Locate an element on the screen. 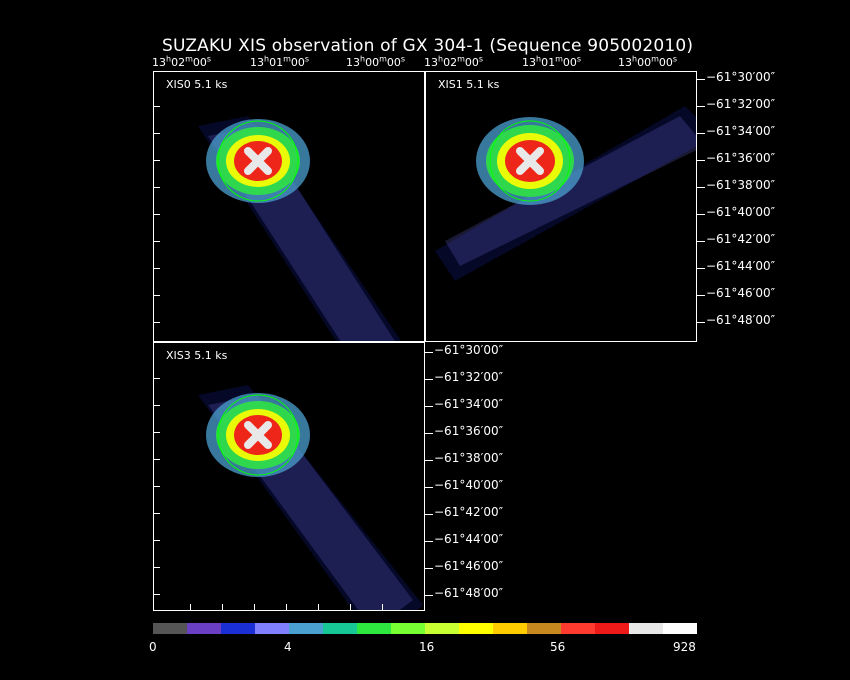 The image size is (850, 680). colorbar-label: 56 is located at coordinates (558, 647).